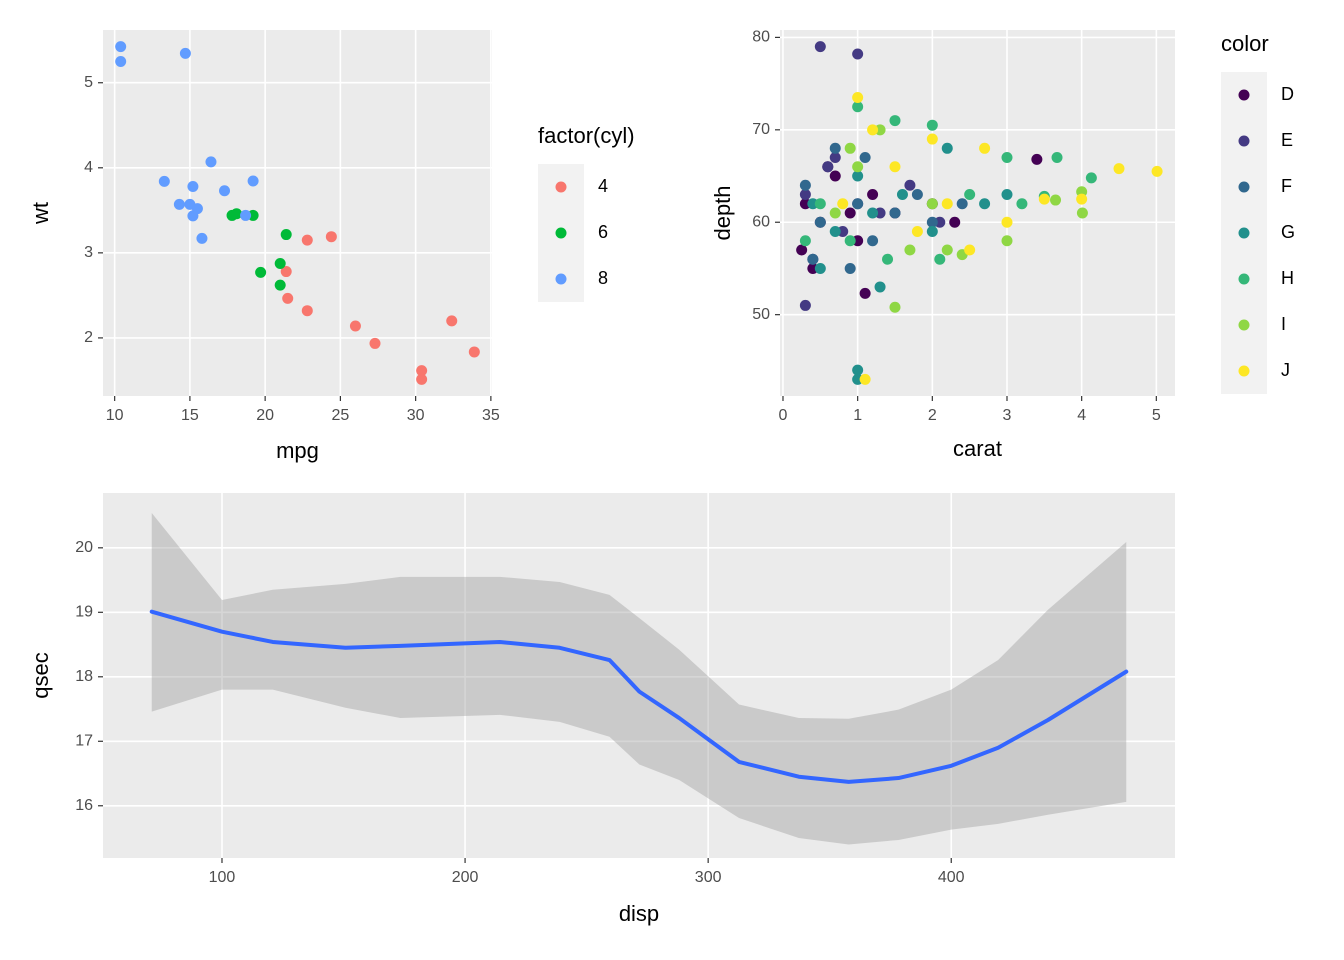  Describe the element at coordinates (297, 213) in the screenshot. I see `panel` at that location.